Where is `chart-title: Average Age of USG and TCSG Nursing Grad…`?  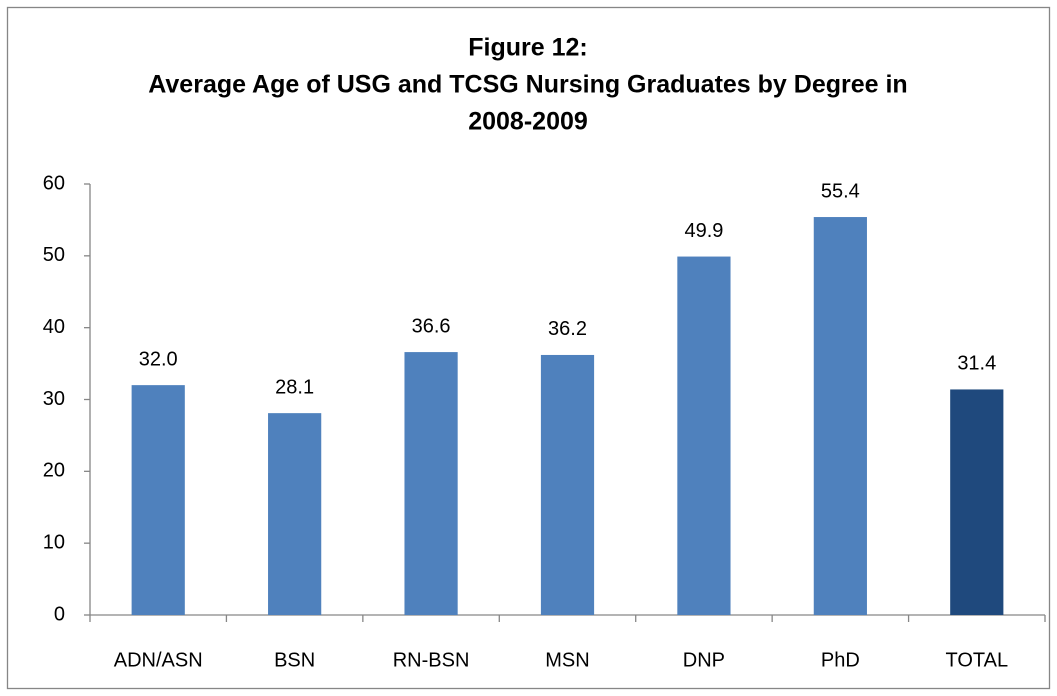 chart-title: Average Age of USG and TCSG Nursing Grad… is located at coordinates (527, 85).